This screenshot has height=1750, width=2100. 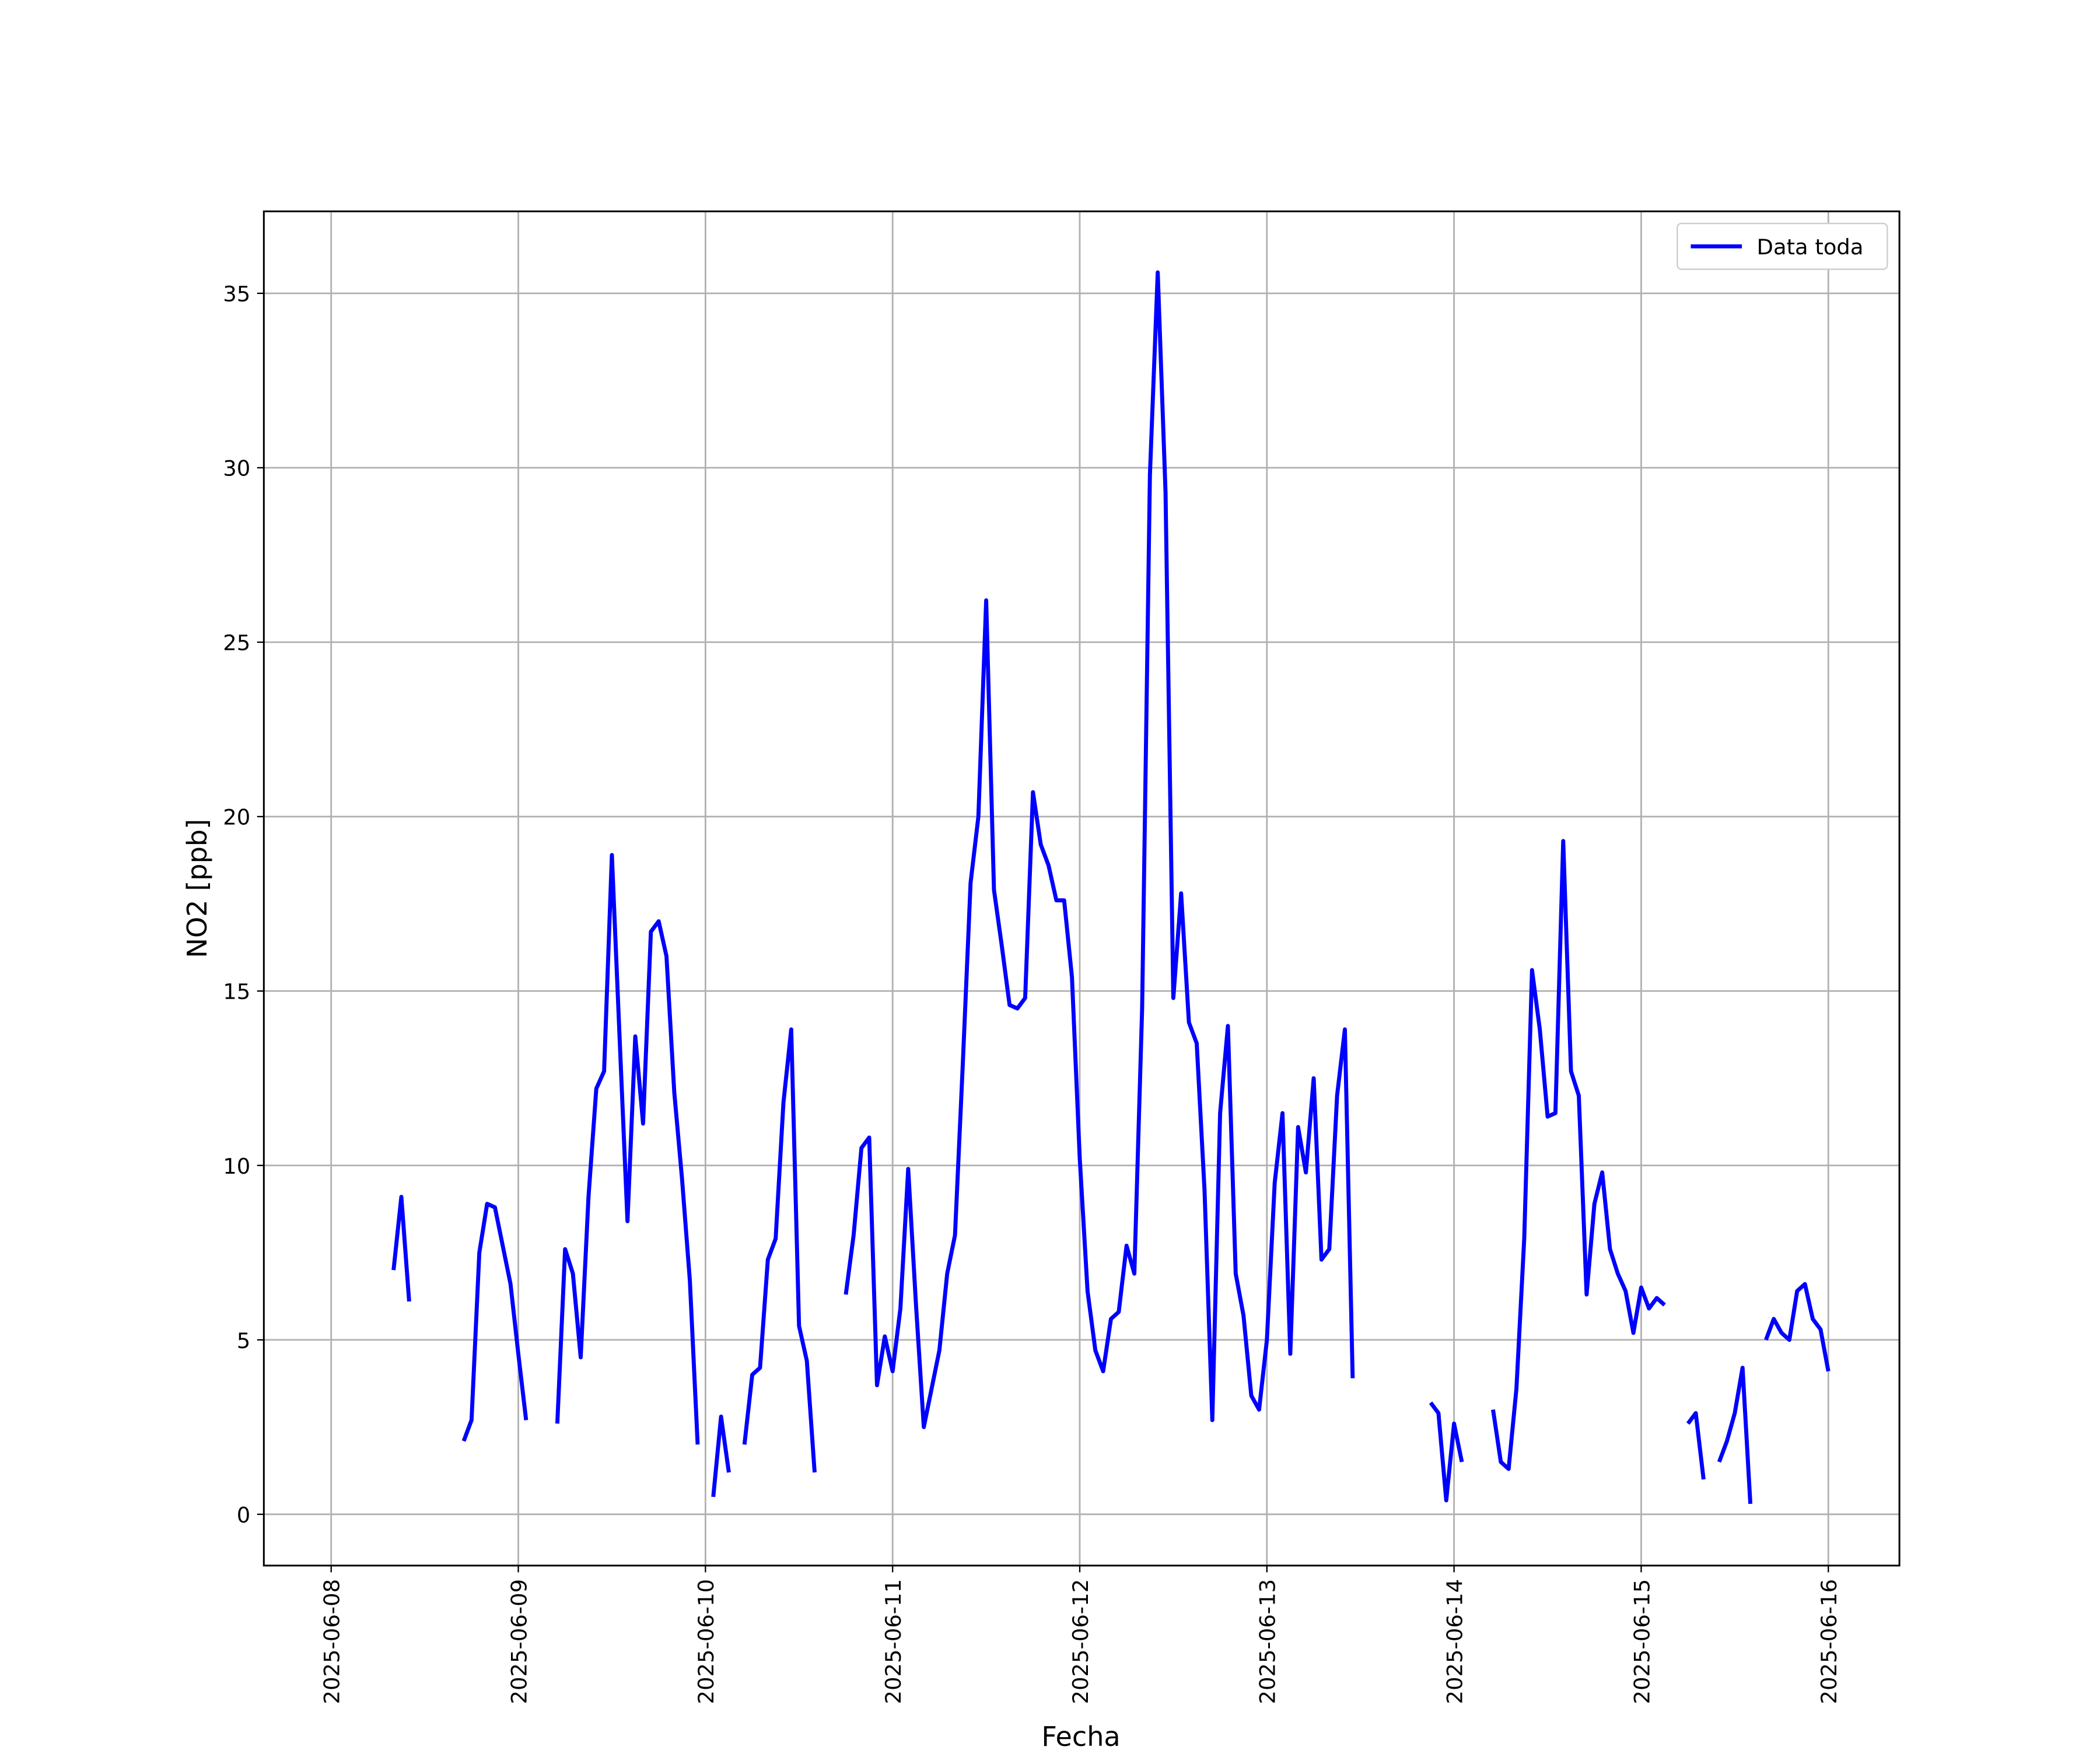 I want to click on x-tick-label: 2025-06-16, so click(x=1829, y=1641).